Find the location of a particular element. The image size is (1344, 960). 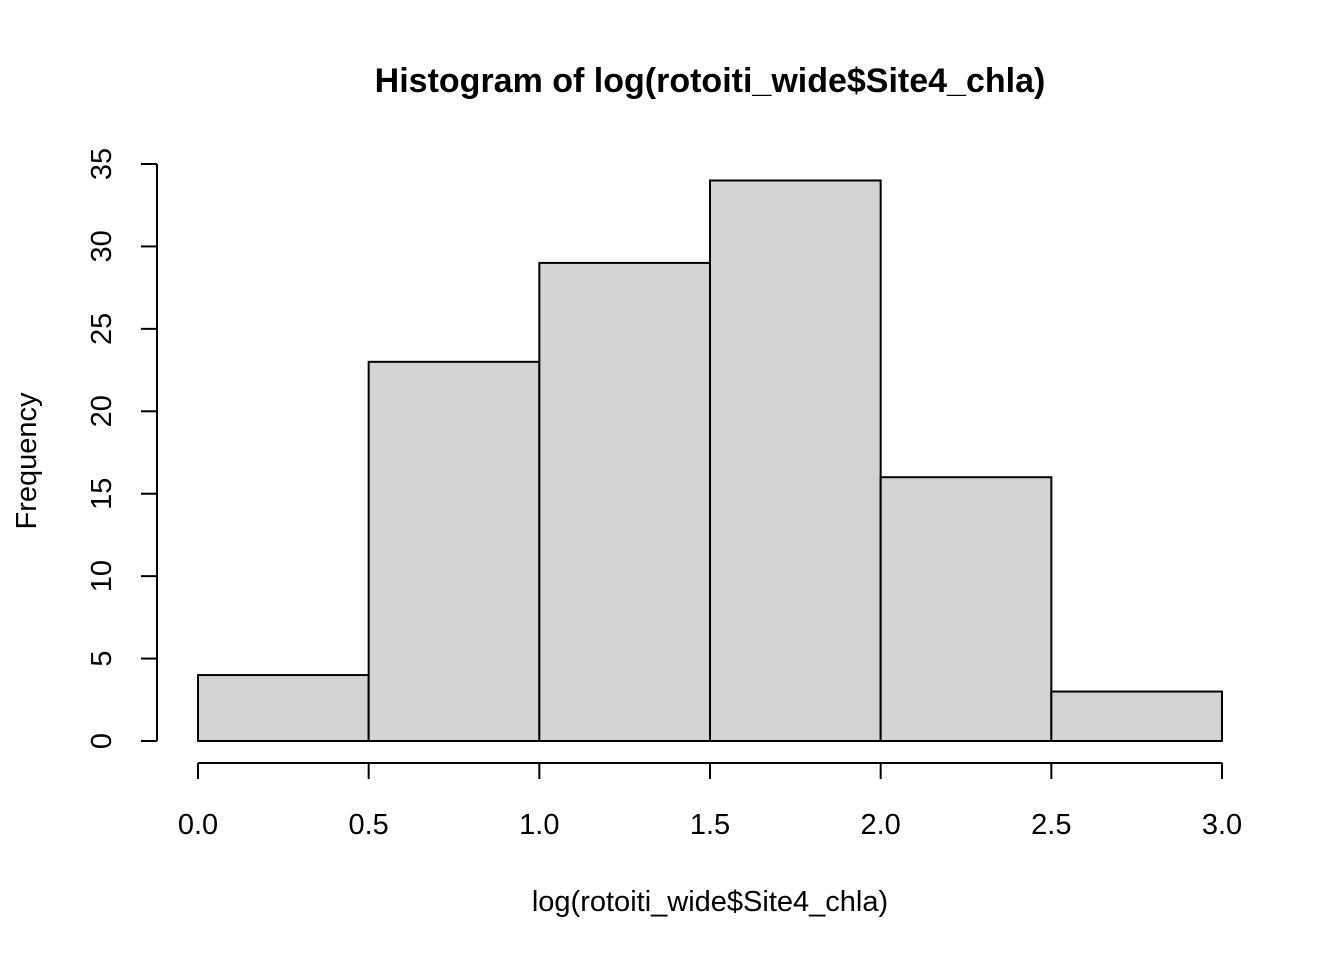

y-tick-label-6: 30 is located at coordinates (102, 246).